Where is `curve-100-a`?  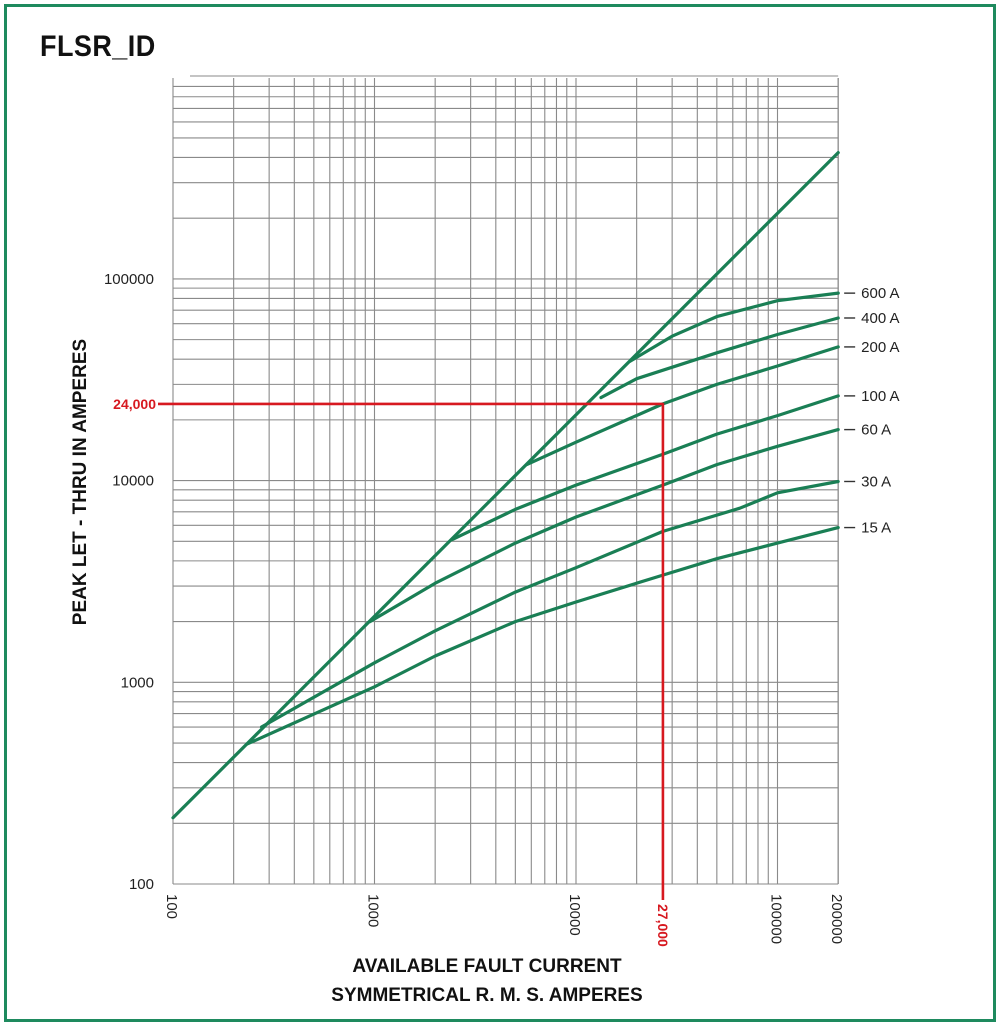 curve-100-a is located at coordinates (645, 468).